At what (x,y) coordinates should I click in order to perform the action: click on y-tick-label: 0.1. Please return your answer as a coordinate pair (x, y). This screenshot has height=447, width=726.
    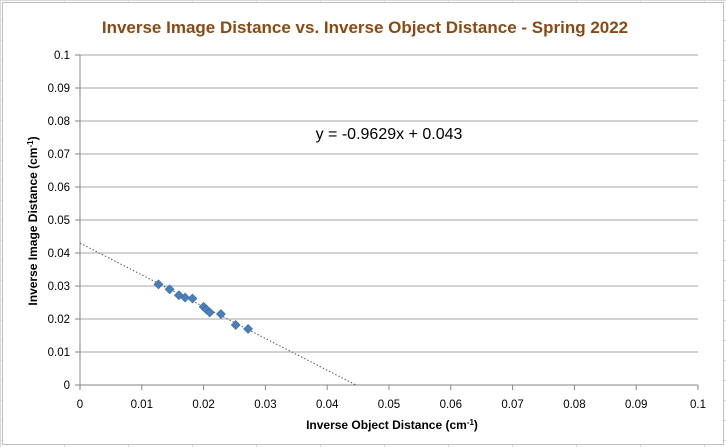
    Looking at the image, I should click on (62, 56).